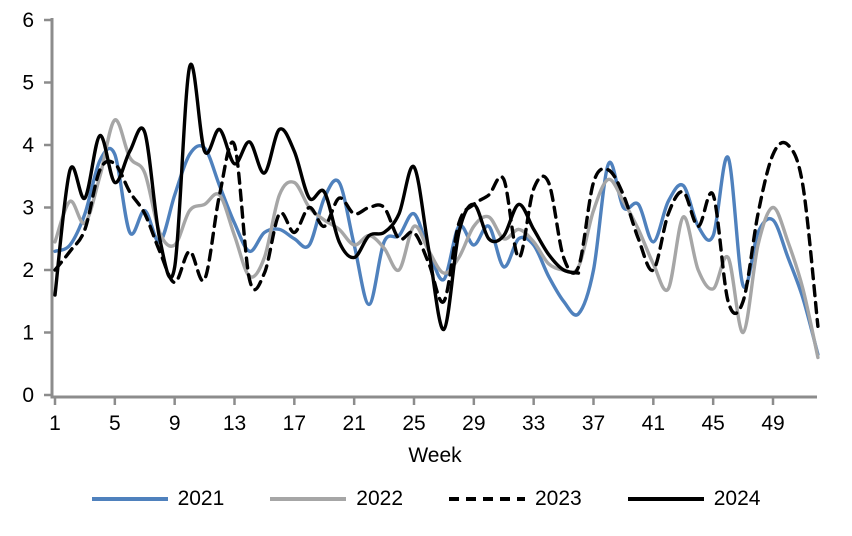 This screenshot has width=852, height=536. I want to click on x-tick-label: 45, so click(712, 423).